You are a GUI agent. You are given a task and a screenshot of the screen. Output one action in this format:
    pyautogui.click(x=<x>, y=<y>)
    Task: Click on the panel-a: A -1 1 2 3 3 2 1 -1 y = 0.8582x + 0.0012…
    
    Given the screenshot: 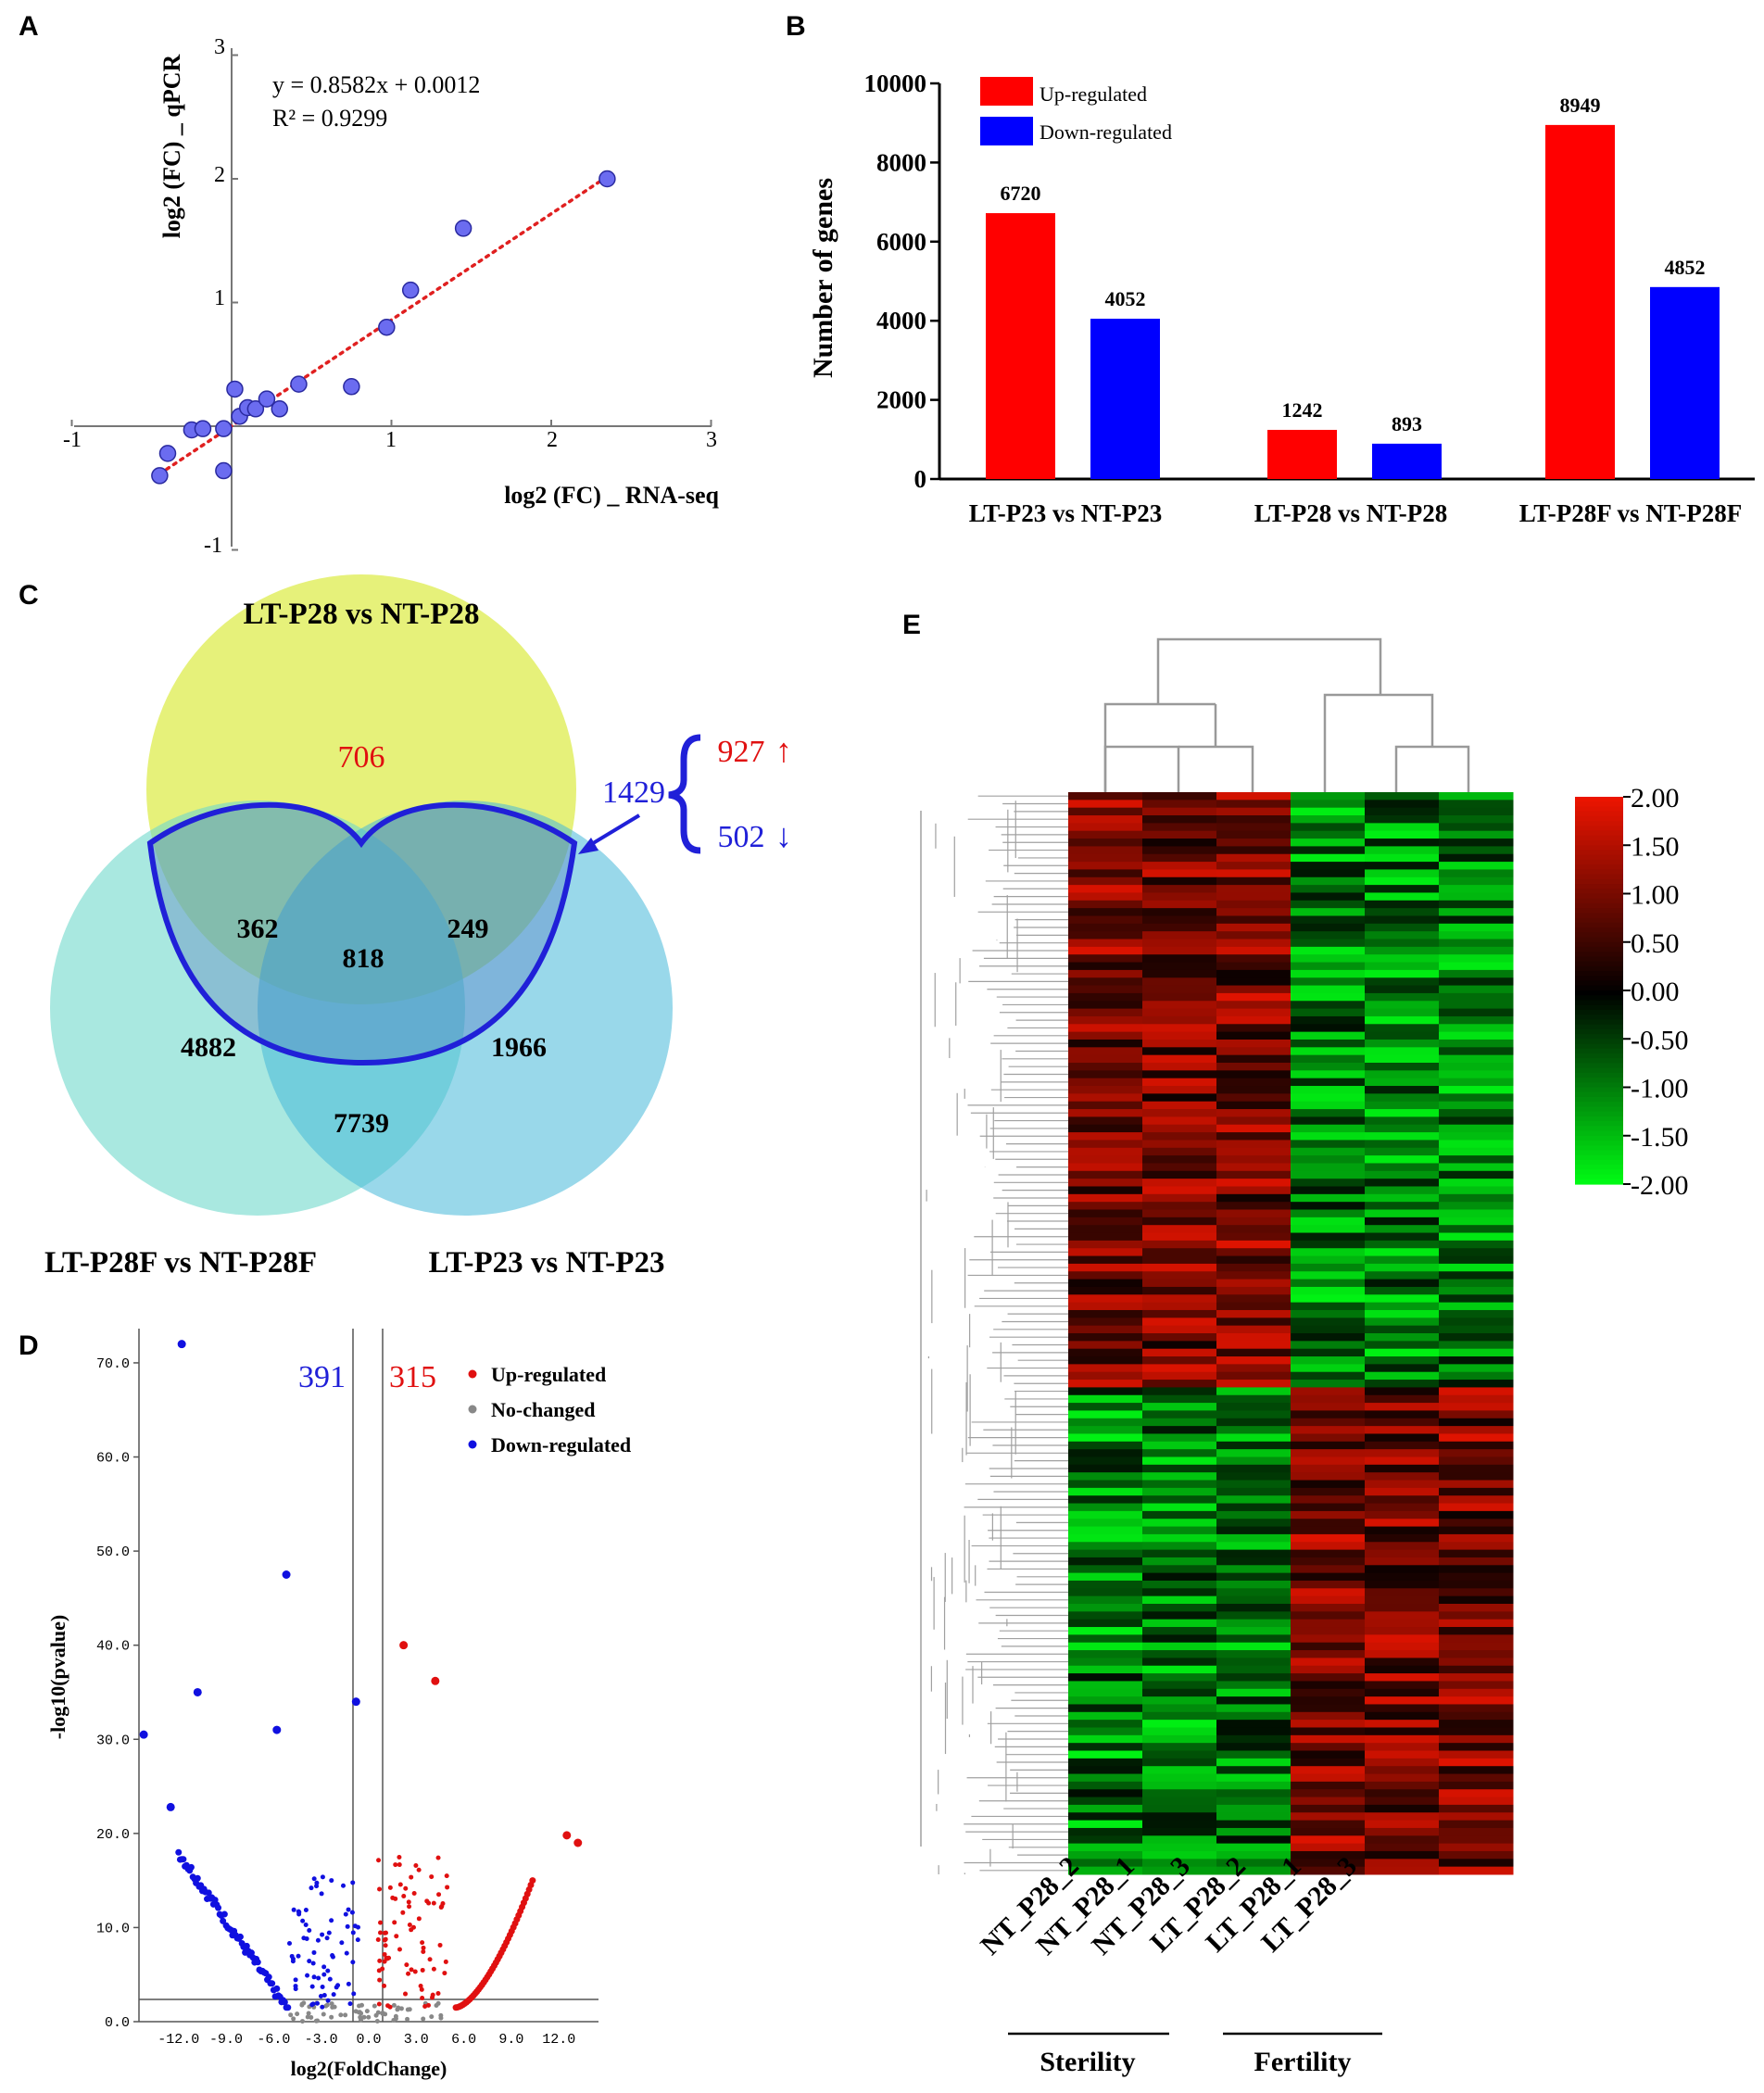 What is the action you would take?
    pyautogui.click(x=369, y=284)
    